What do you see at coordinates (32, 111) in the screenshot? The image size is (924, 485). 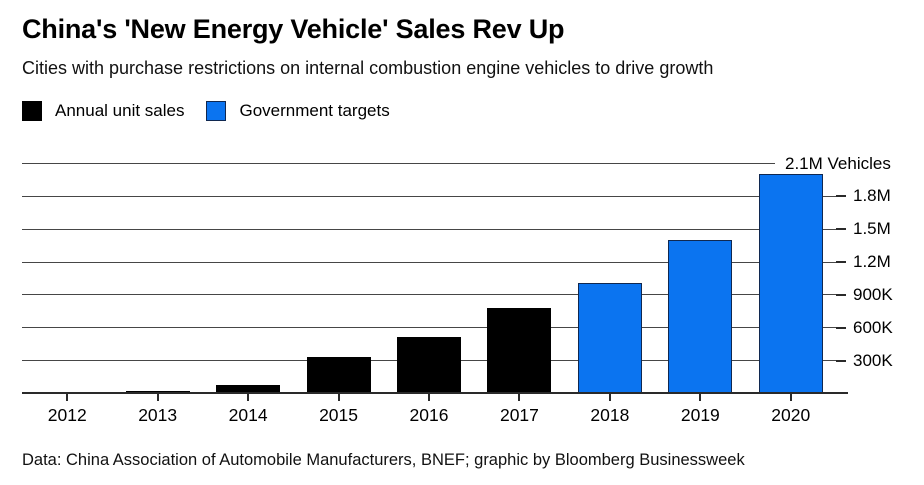 I see `legend-swatch-annual-unit-sales` at bounding box center [32, 111].